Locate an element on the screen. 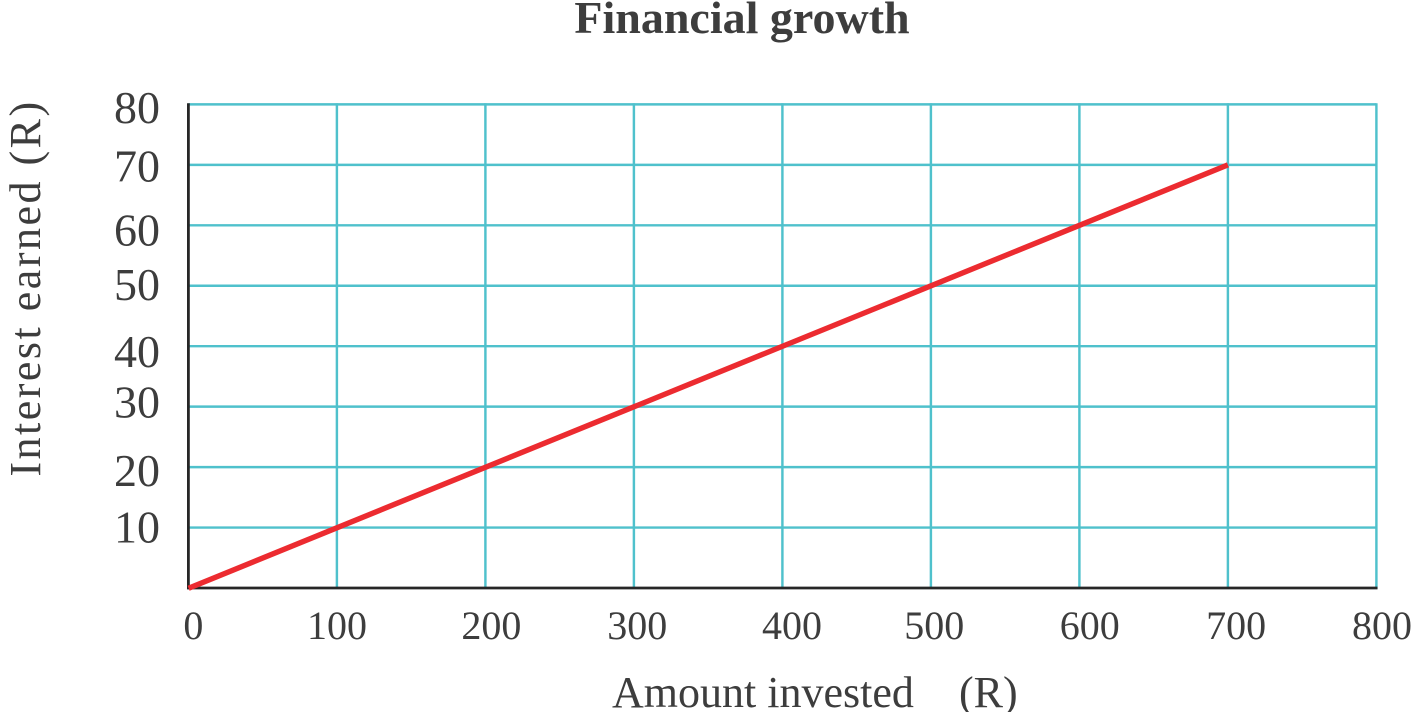 This screenshot has width=1411, height=712. svg-text: 100 is located at coordinates (337, 625).